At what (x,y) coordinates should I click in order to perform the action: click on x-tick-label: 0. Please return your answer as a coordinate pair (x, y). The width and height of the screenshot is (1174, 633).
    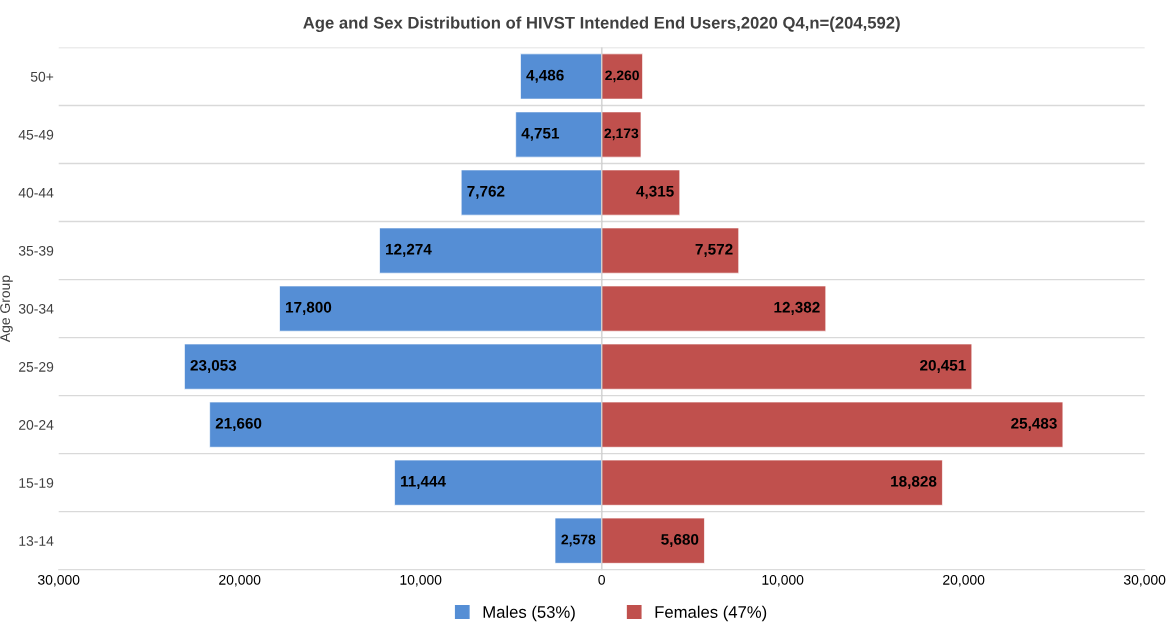
    Looking at the image, I should click on (601, 579).